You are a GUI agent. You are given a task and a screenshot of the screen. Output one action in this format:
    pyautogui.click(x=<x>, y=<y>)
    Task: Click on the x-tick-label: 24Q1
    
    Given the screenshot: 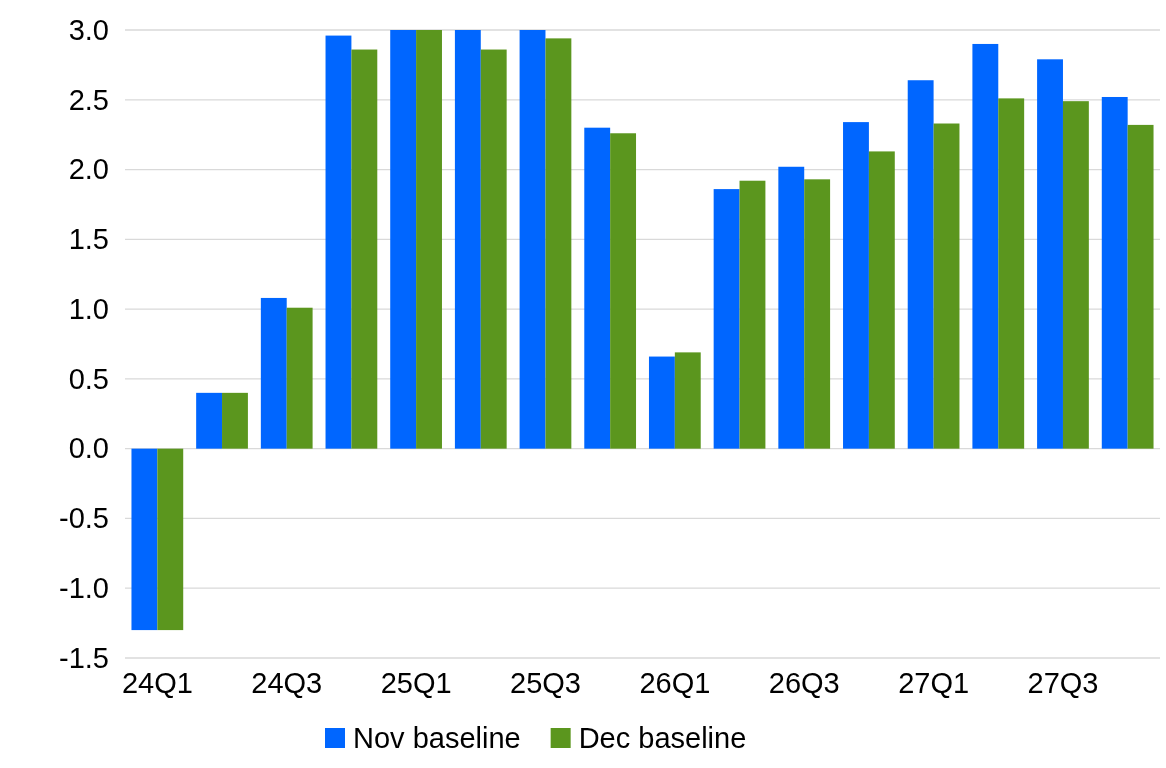 What is the action you would take?
    pyautogui.click(x=157, y=682)
    